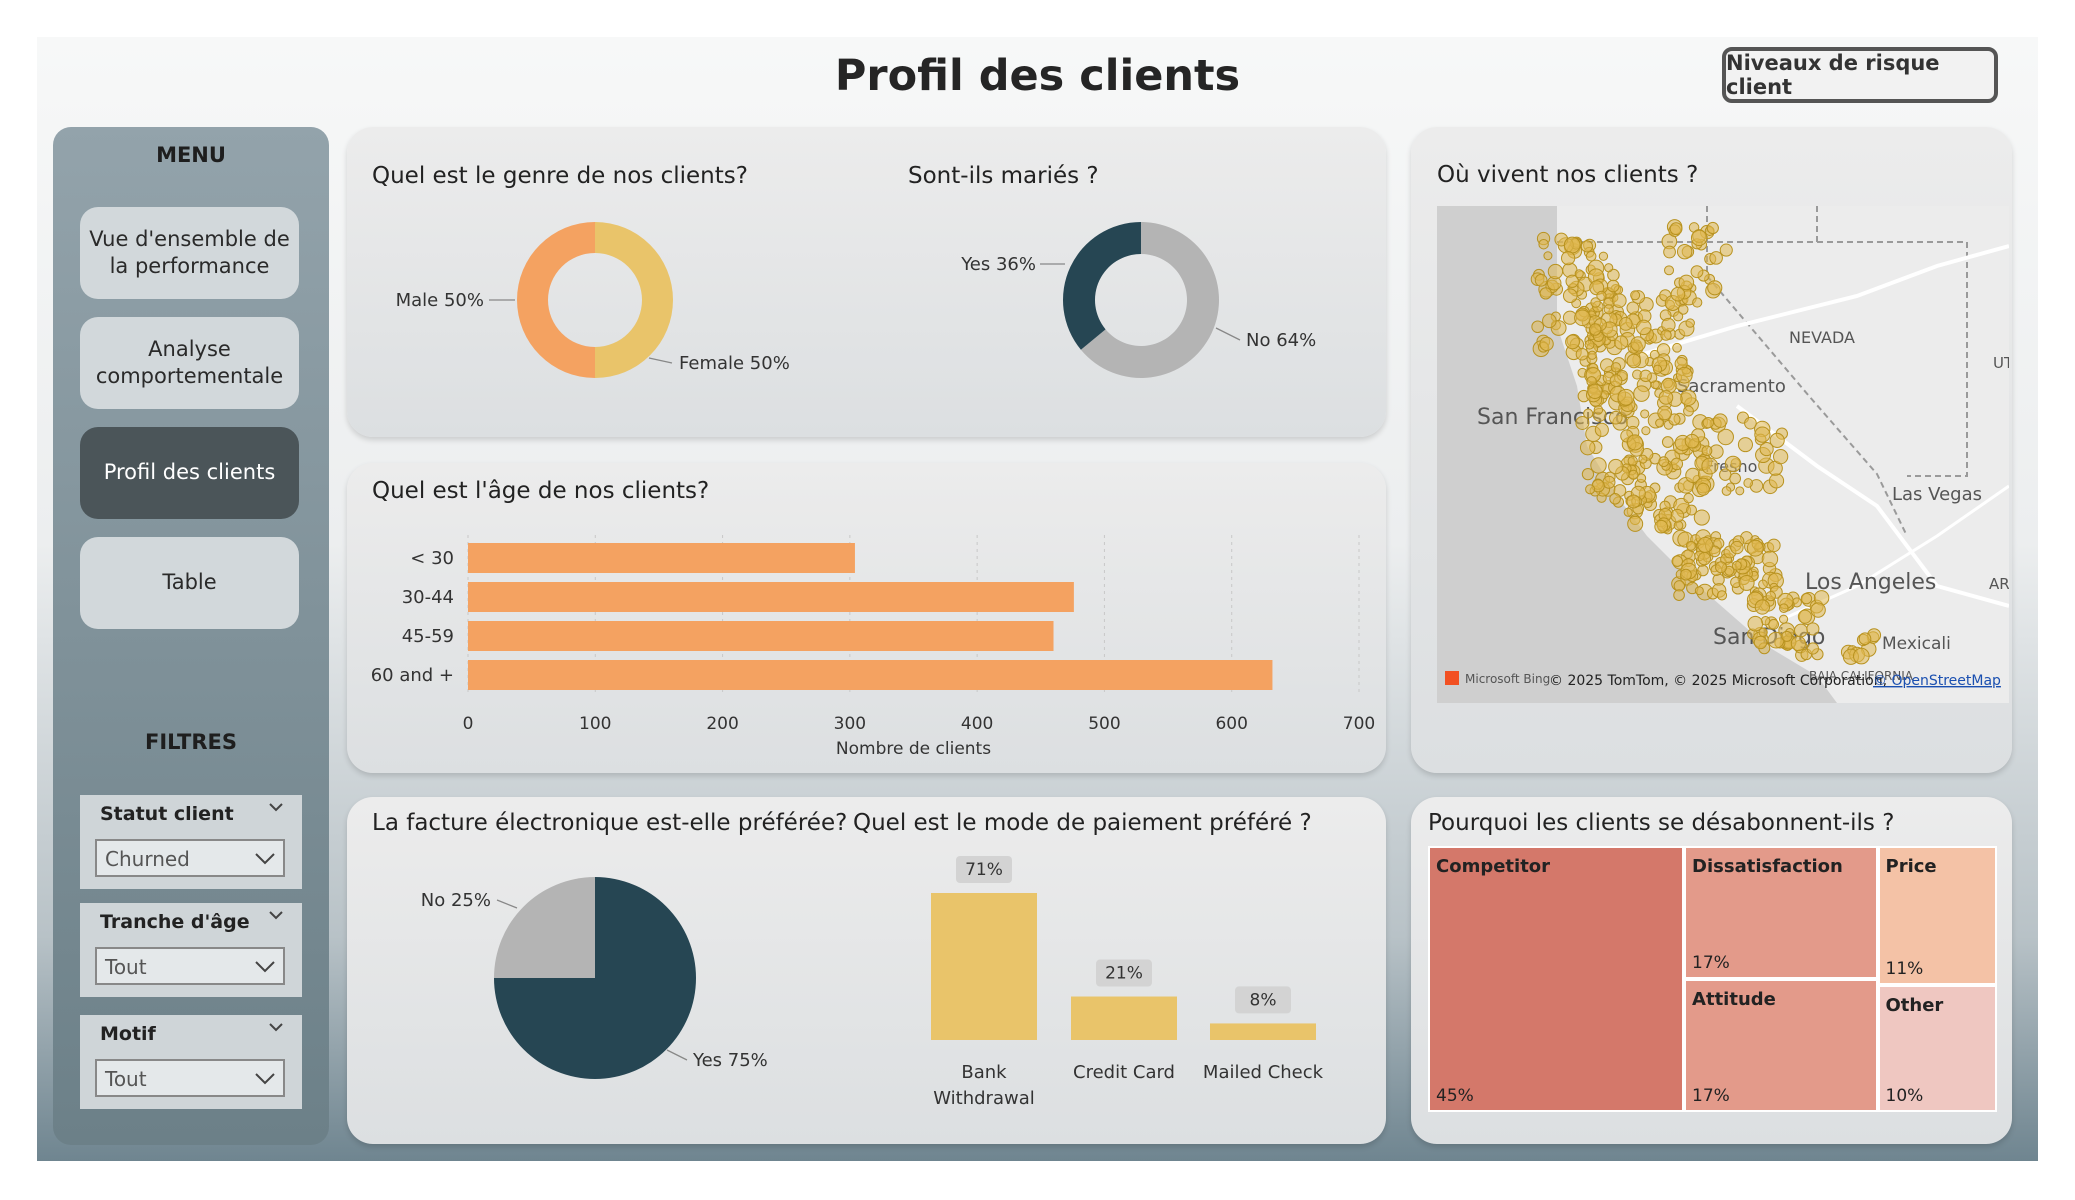 The width and height of the screenshot is (2075, 1200). Describe the element at coordinates (594, 978) in the screenshot. I see `invoice-pie-chart: No 25% Yes 75%` at that location.